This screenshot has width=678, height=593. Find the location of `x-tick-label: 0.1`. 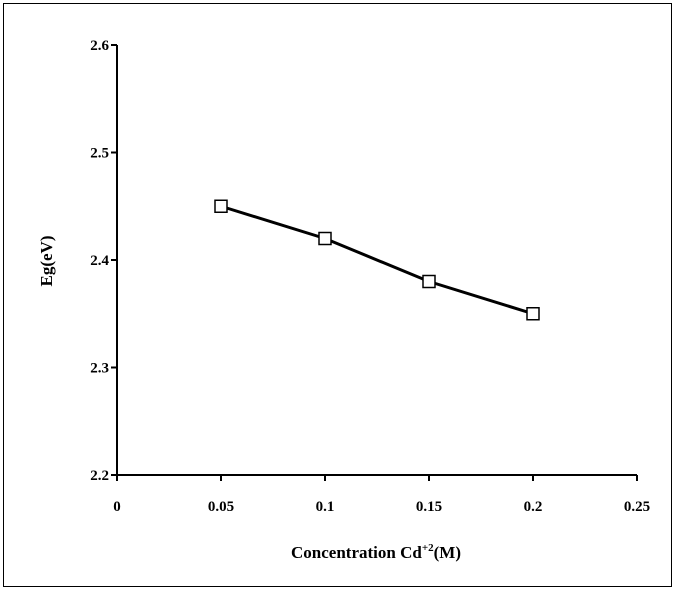

x-tick-label: 0.1 is located at coordinates (325, 507).